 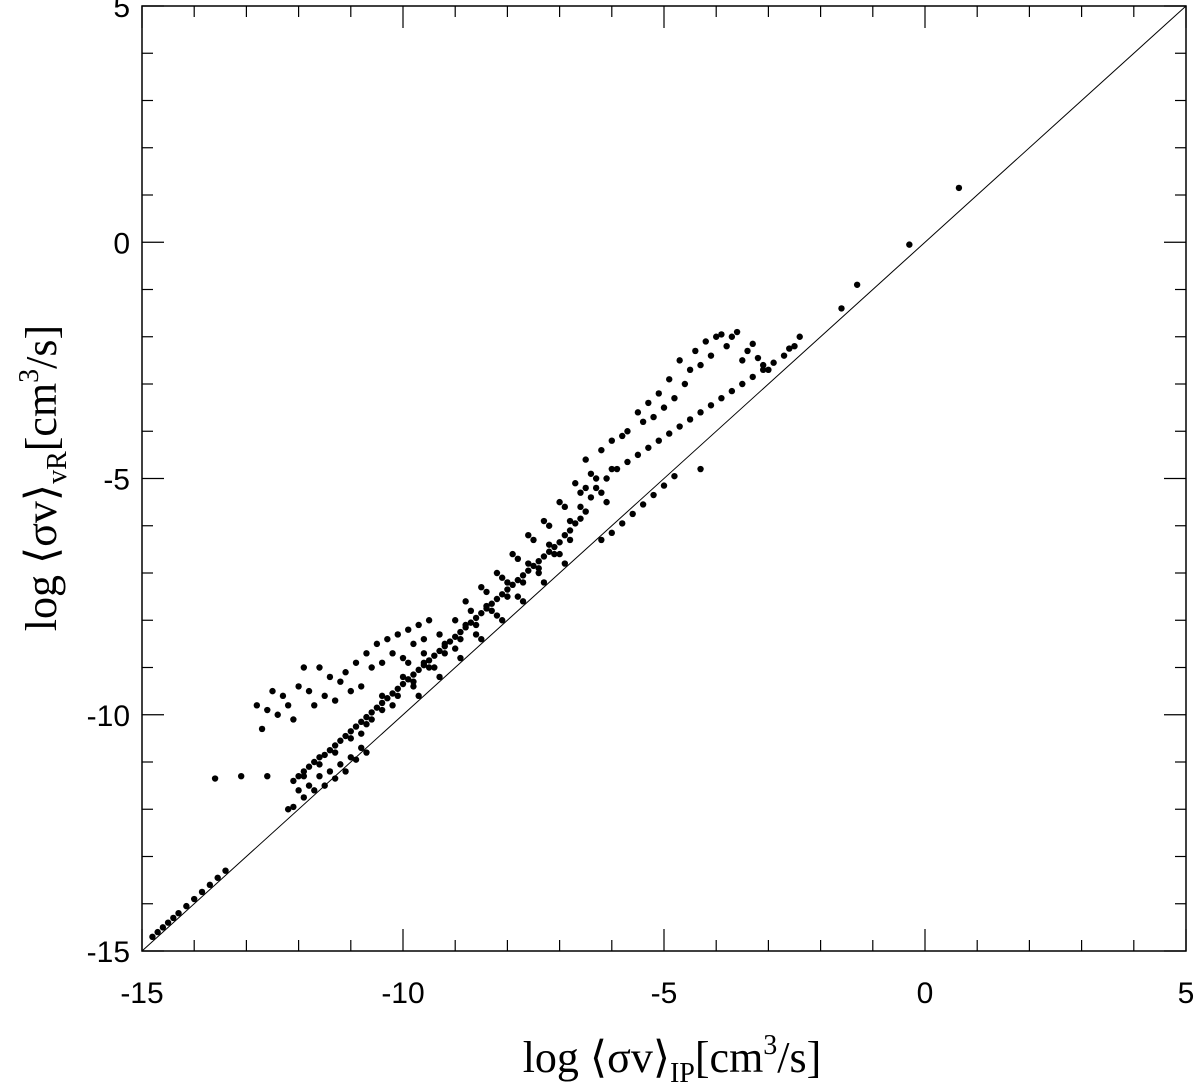 I want to click on x-axis-title: log ⟨σv⟩IP[cm3/s], so click(x=672, y=1058).